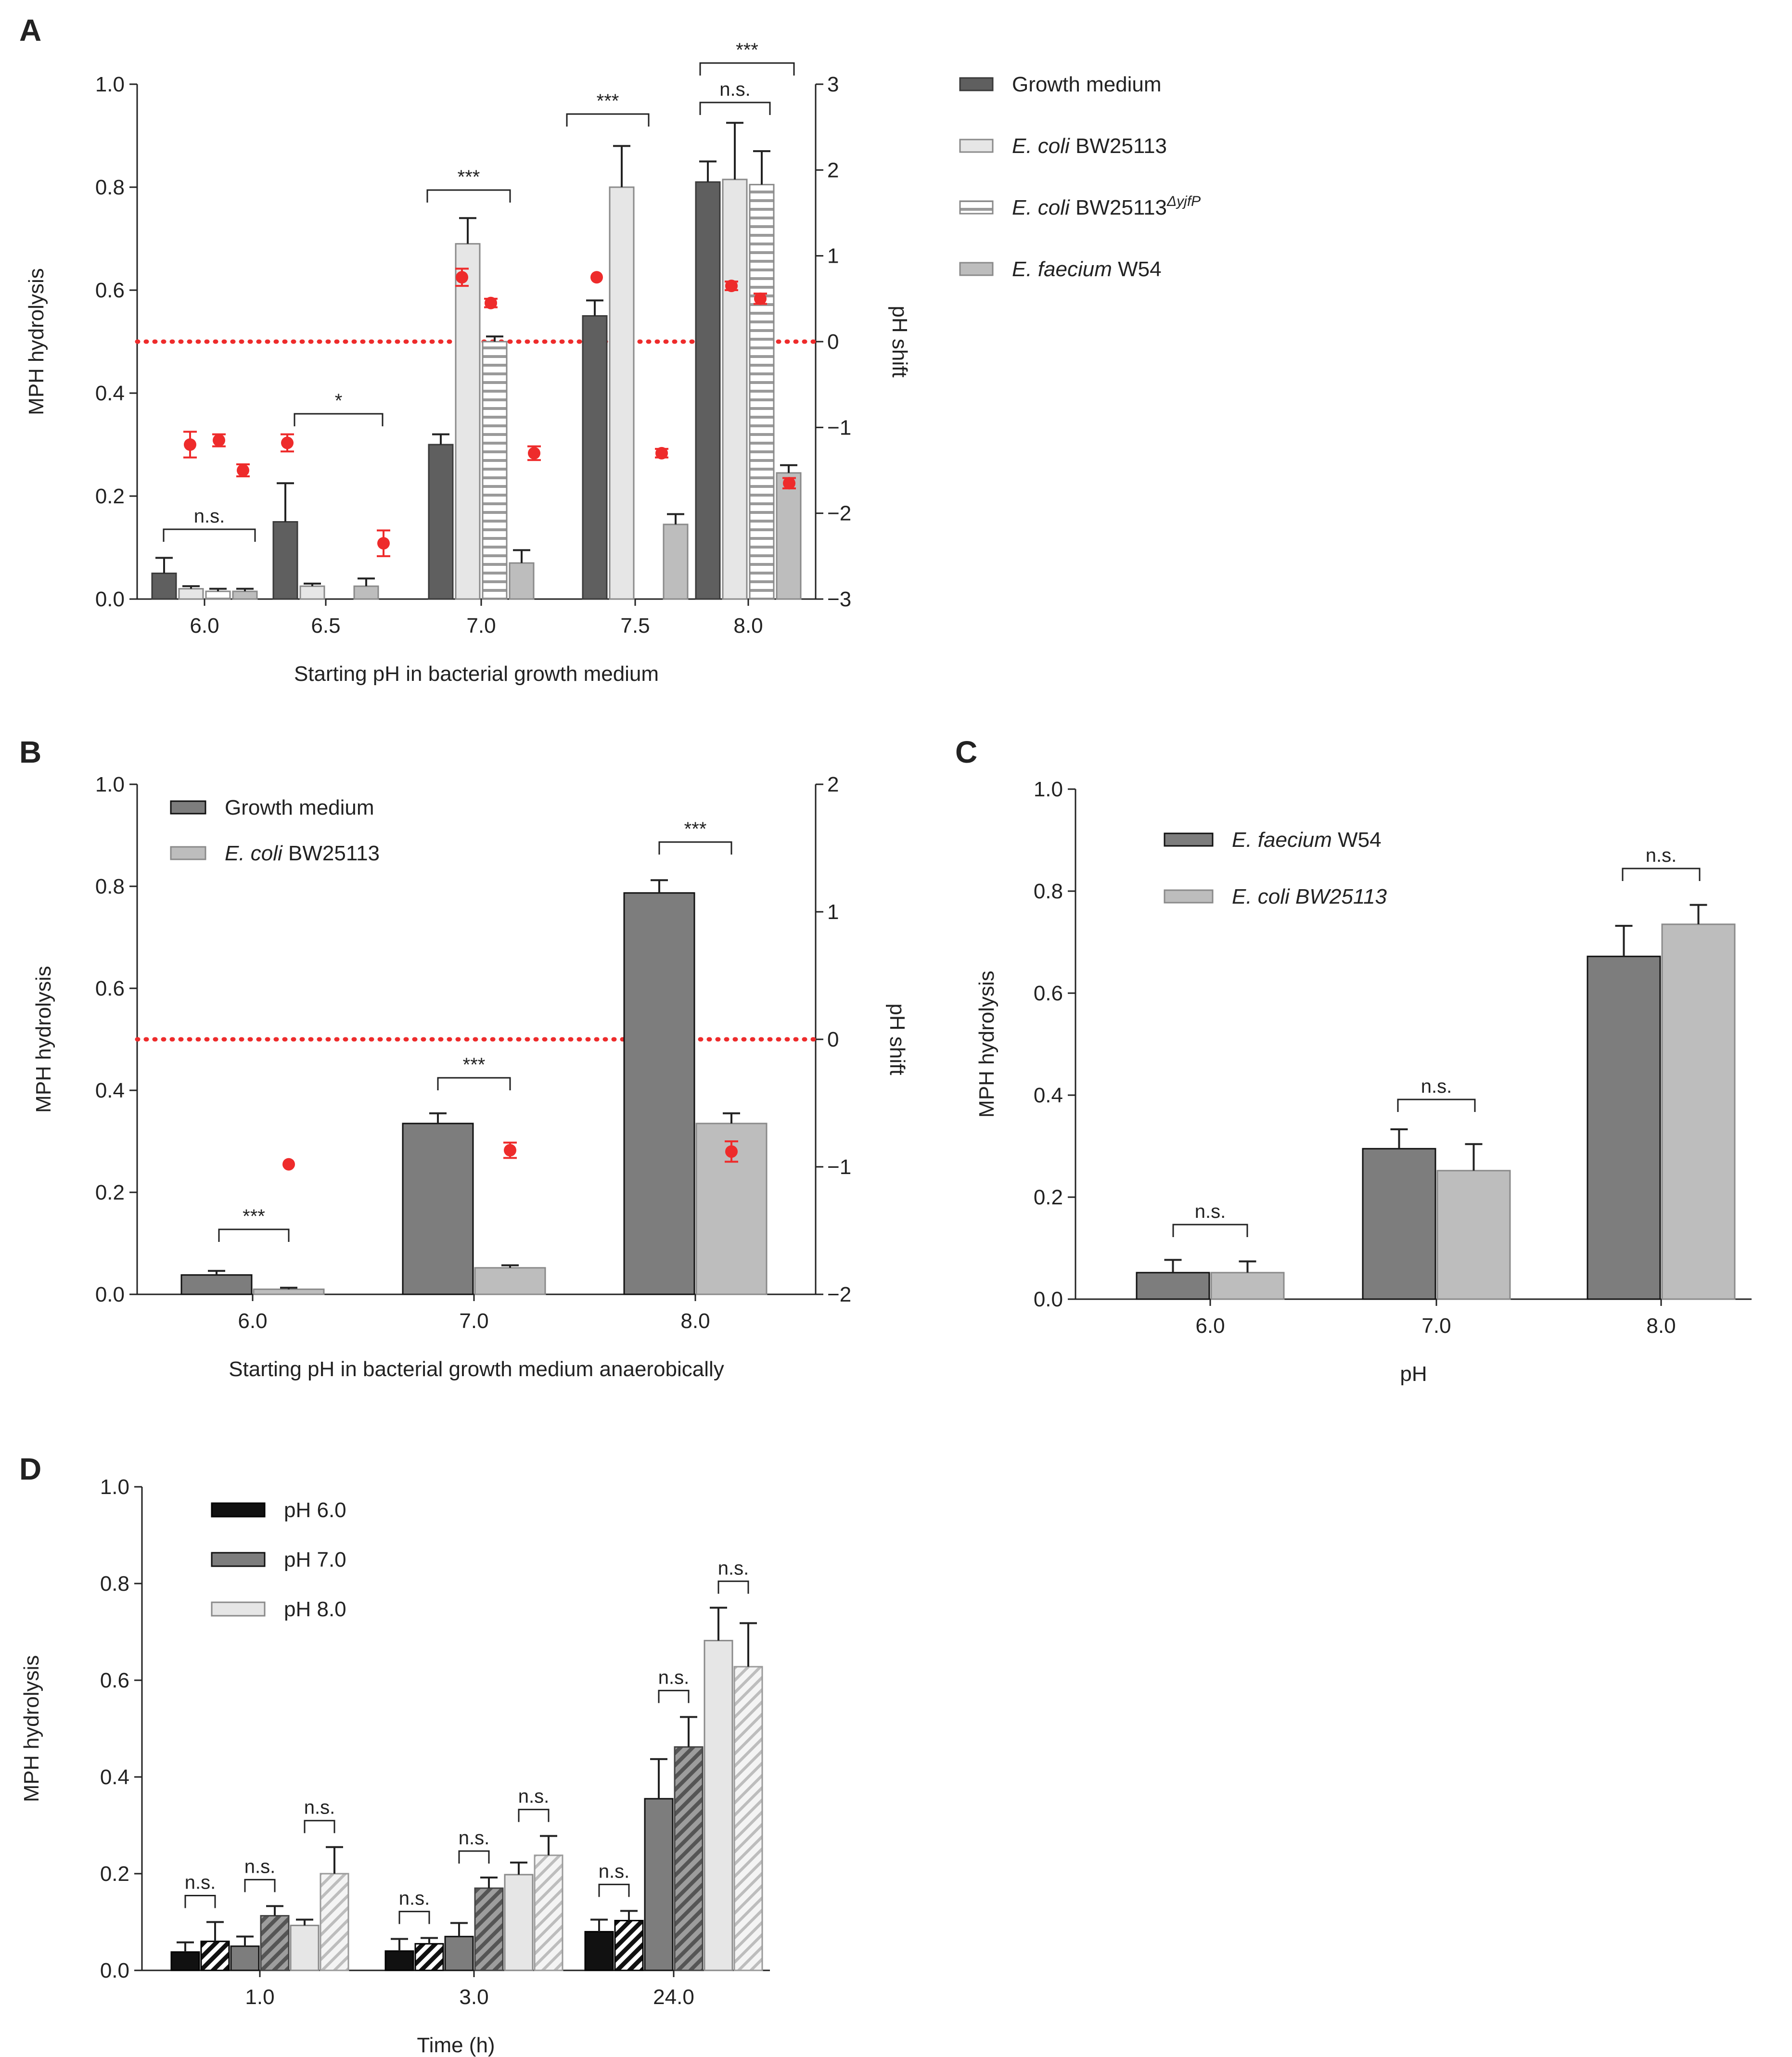  I want to click on legend-label-part: pH 8.0, so click(315, 1609).